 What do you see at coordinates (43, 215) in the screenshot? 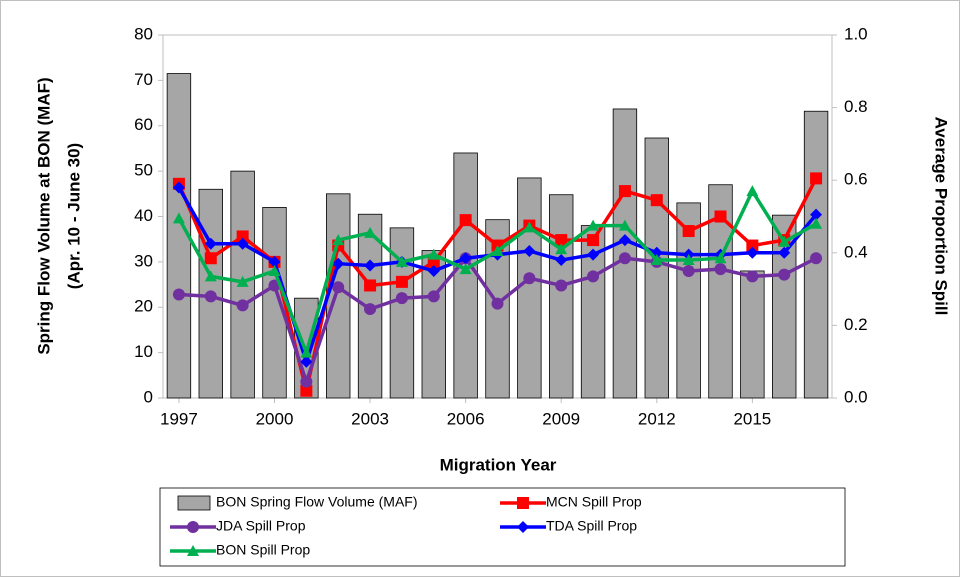
I see `y-axis-title: Spring Flow Volume at BON (MAF)` at bounding box center [43, 215].